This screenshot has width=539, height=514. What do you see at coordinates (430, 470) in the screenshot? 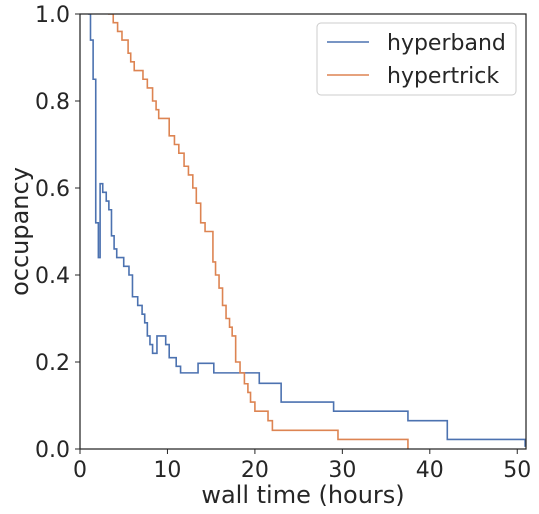
I see `x-tick-label: 40` at bounding box center [430, 470].